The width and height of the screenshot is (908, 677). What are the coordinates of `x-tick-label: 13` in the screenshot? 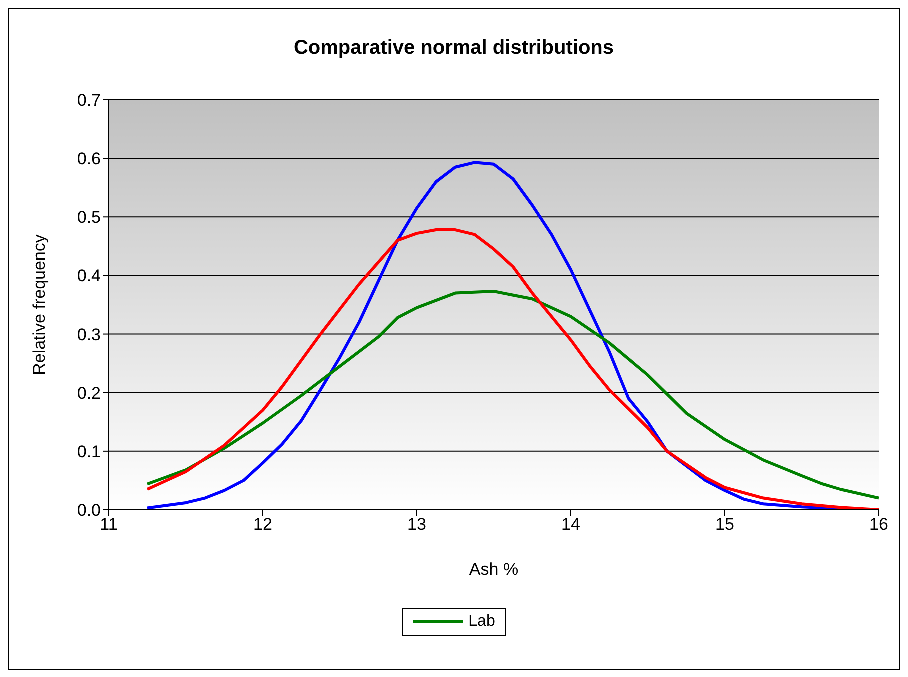 It's located at (417, 524).